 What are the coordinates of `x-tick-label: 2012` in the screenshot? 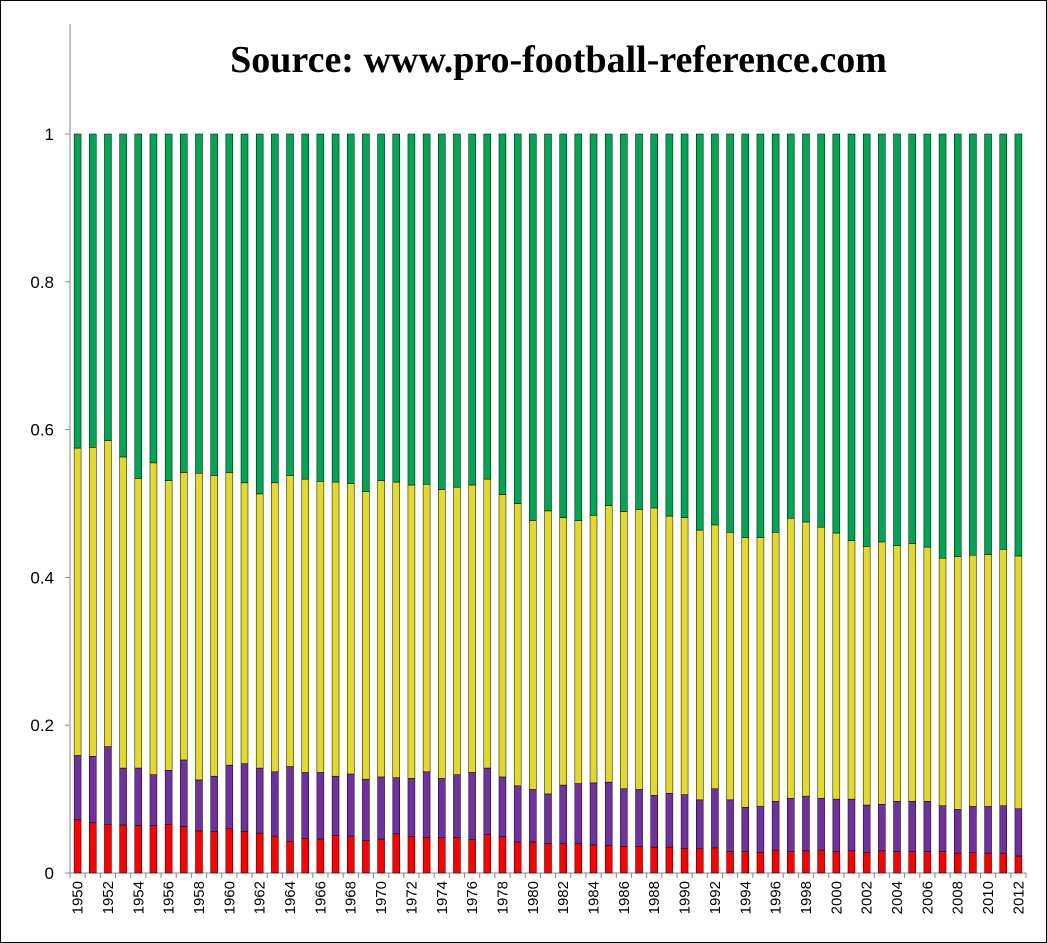 It's located at (1018, 897).